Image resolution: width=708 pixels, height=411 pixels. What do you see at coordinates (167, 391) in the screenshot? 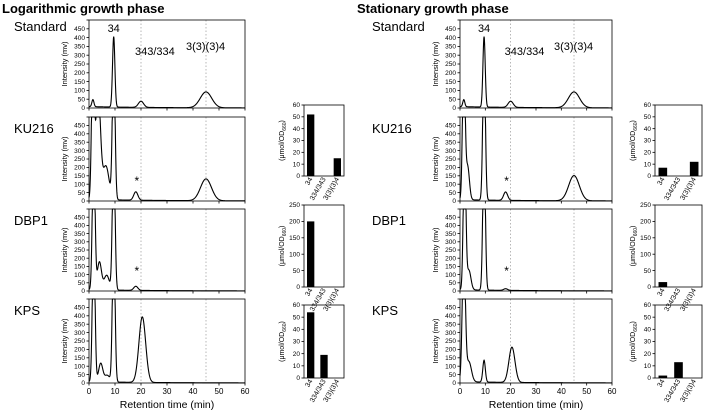
I see `x-tick-label: 30` at bounding box center [167, 391].